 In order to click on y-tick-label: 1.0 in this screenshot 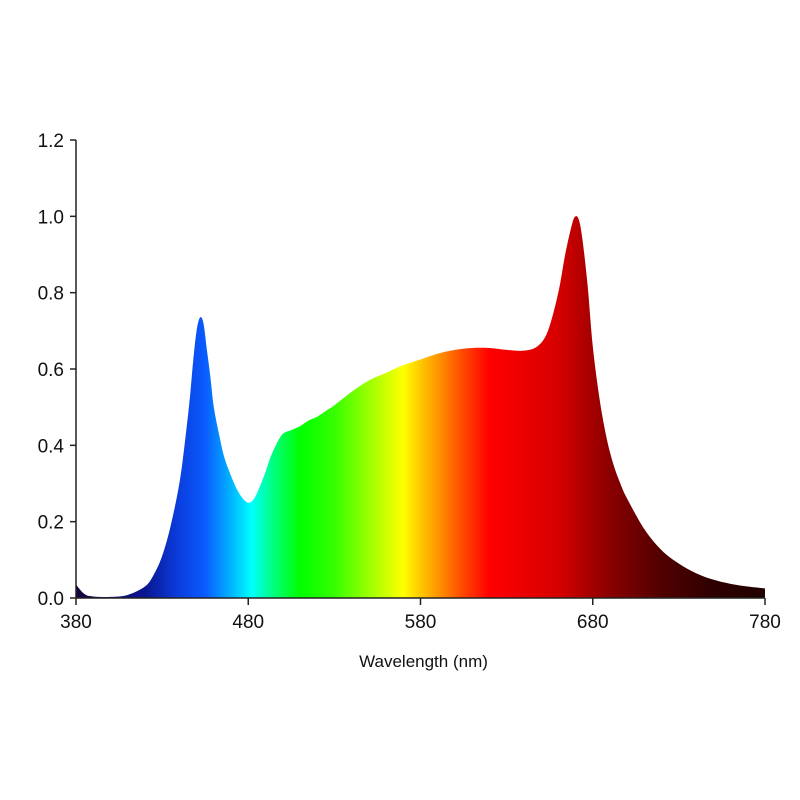, I will do `click(51, 217)`.